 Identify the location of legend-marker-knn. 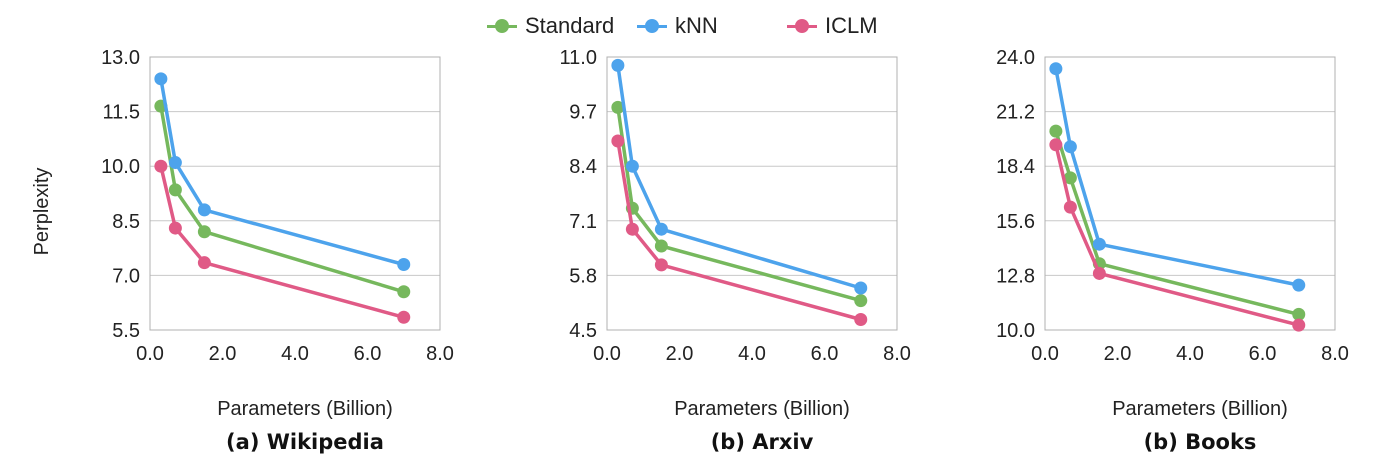
(652, 26).